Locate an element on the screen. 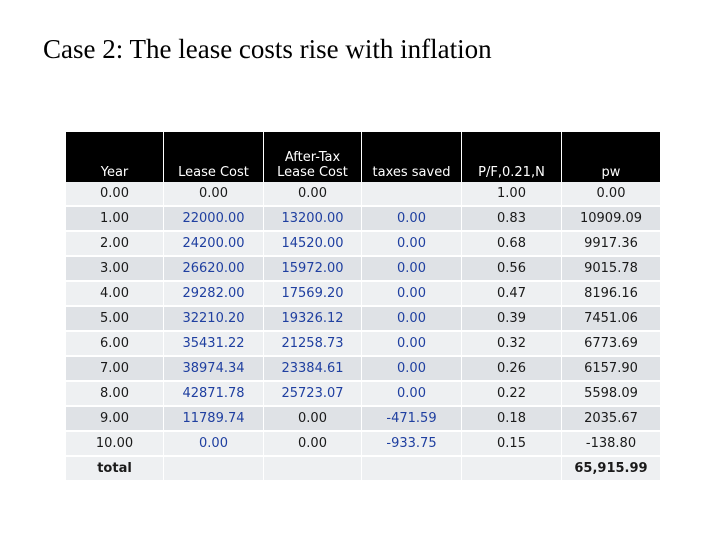 This screenshot has height=540, width=720. table-row: 6.00 35431.22 21258.73 0.00 0.32 6773.69 is located at coordinates (363, 344).